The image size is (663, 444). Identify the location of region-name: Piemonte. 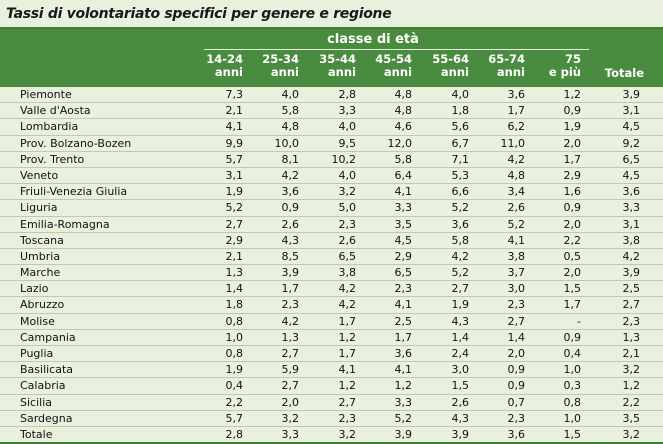
(46, 94).